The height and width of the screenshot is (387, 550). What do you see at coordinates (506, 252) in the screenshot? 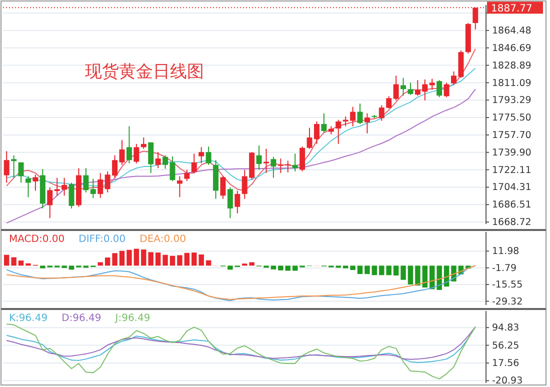
I see `y-tick-label: 11.98` at bounding box center [506, 252].